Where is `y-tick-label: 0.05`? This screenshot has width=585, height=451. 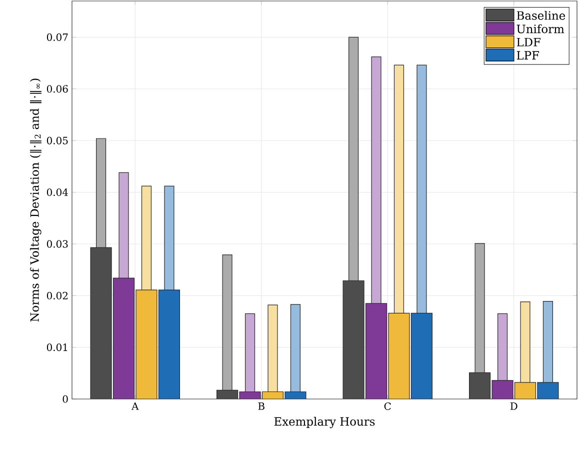
y-tick-label: 0.05 is located at coordinates (57, 140).